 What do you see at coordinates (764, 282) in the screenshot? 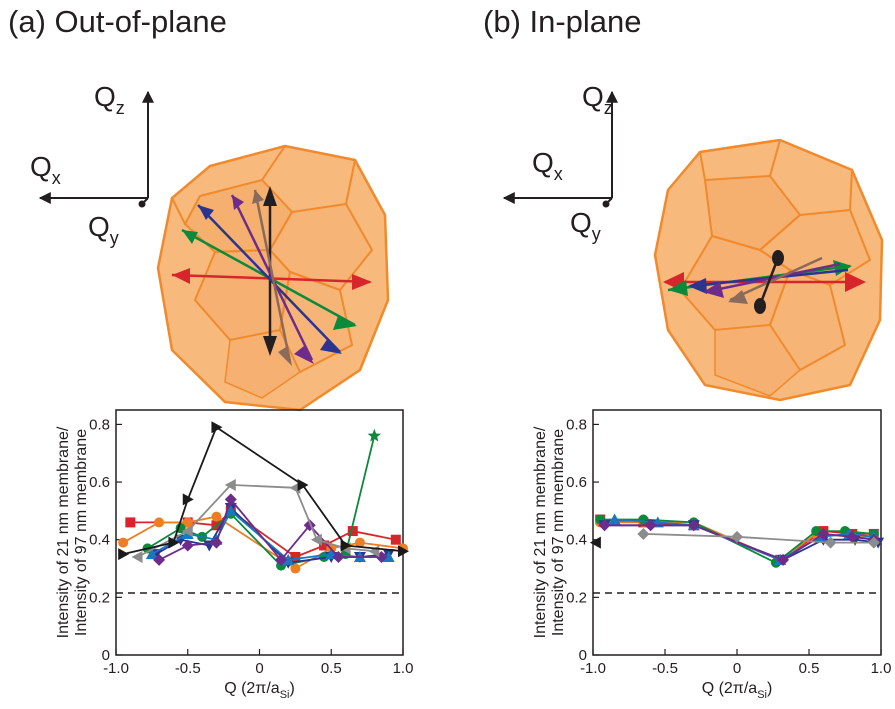
I see `vector-arrows-b` at bounding box center [764, 282].